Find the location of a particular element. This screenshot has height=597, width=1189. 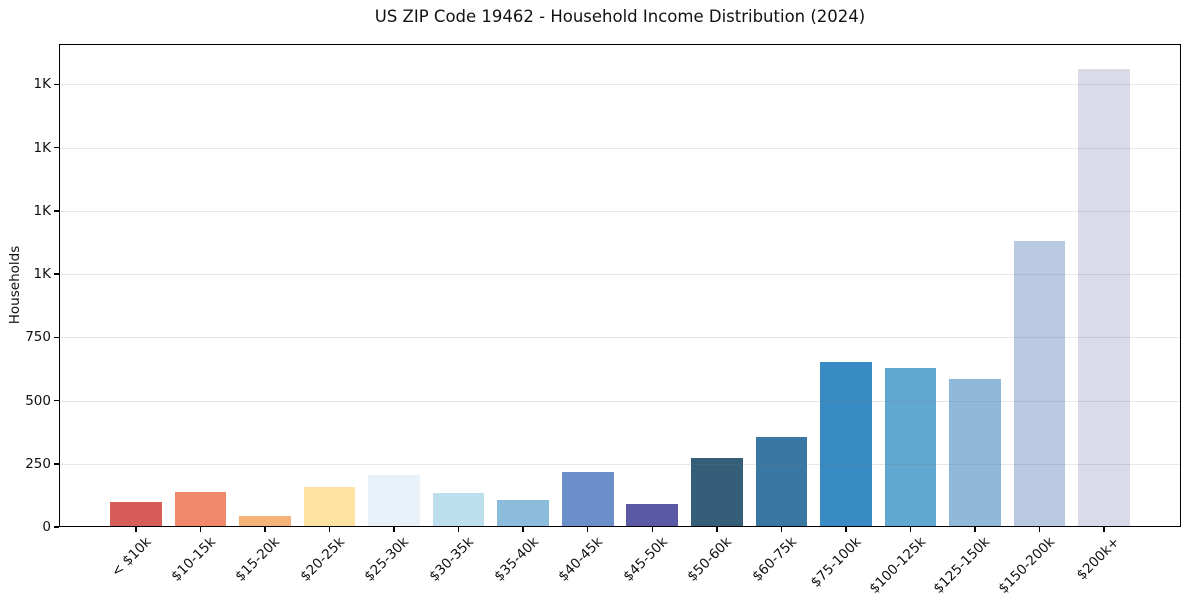

bar-$40-45k is located at coordinates (587, 499).